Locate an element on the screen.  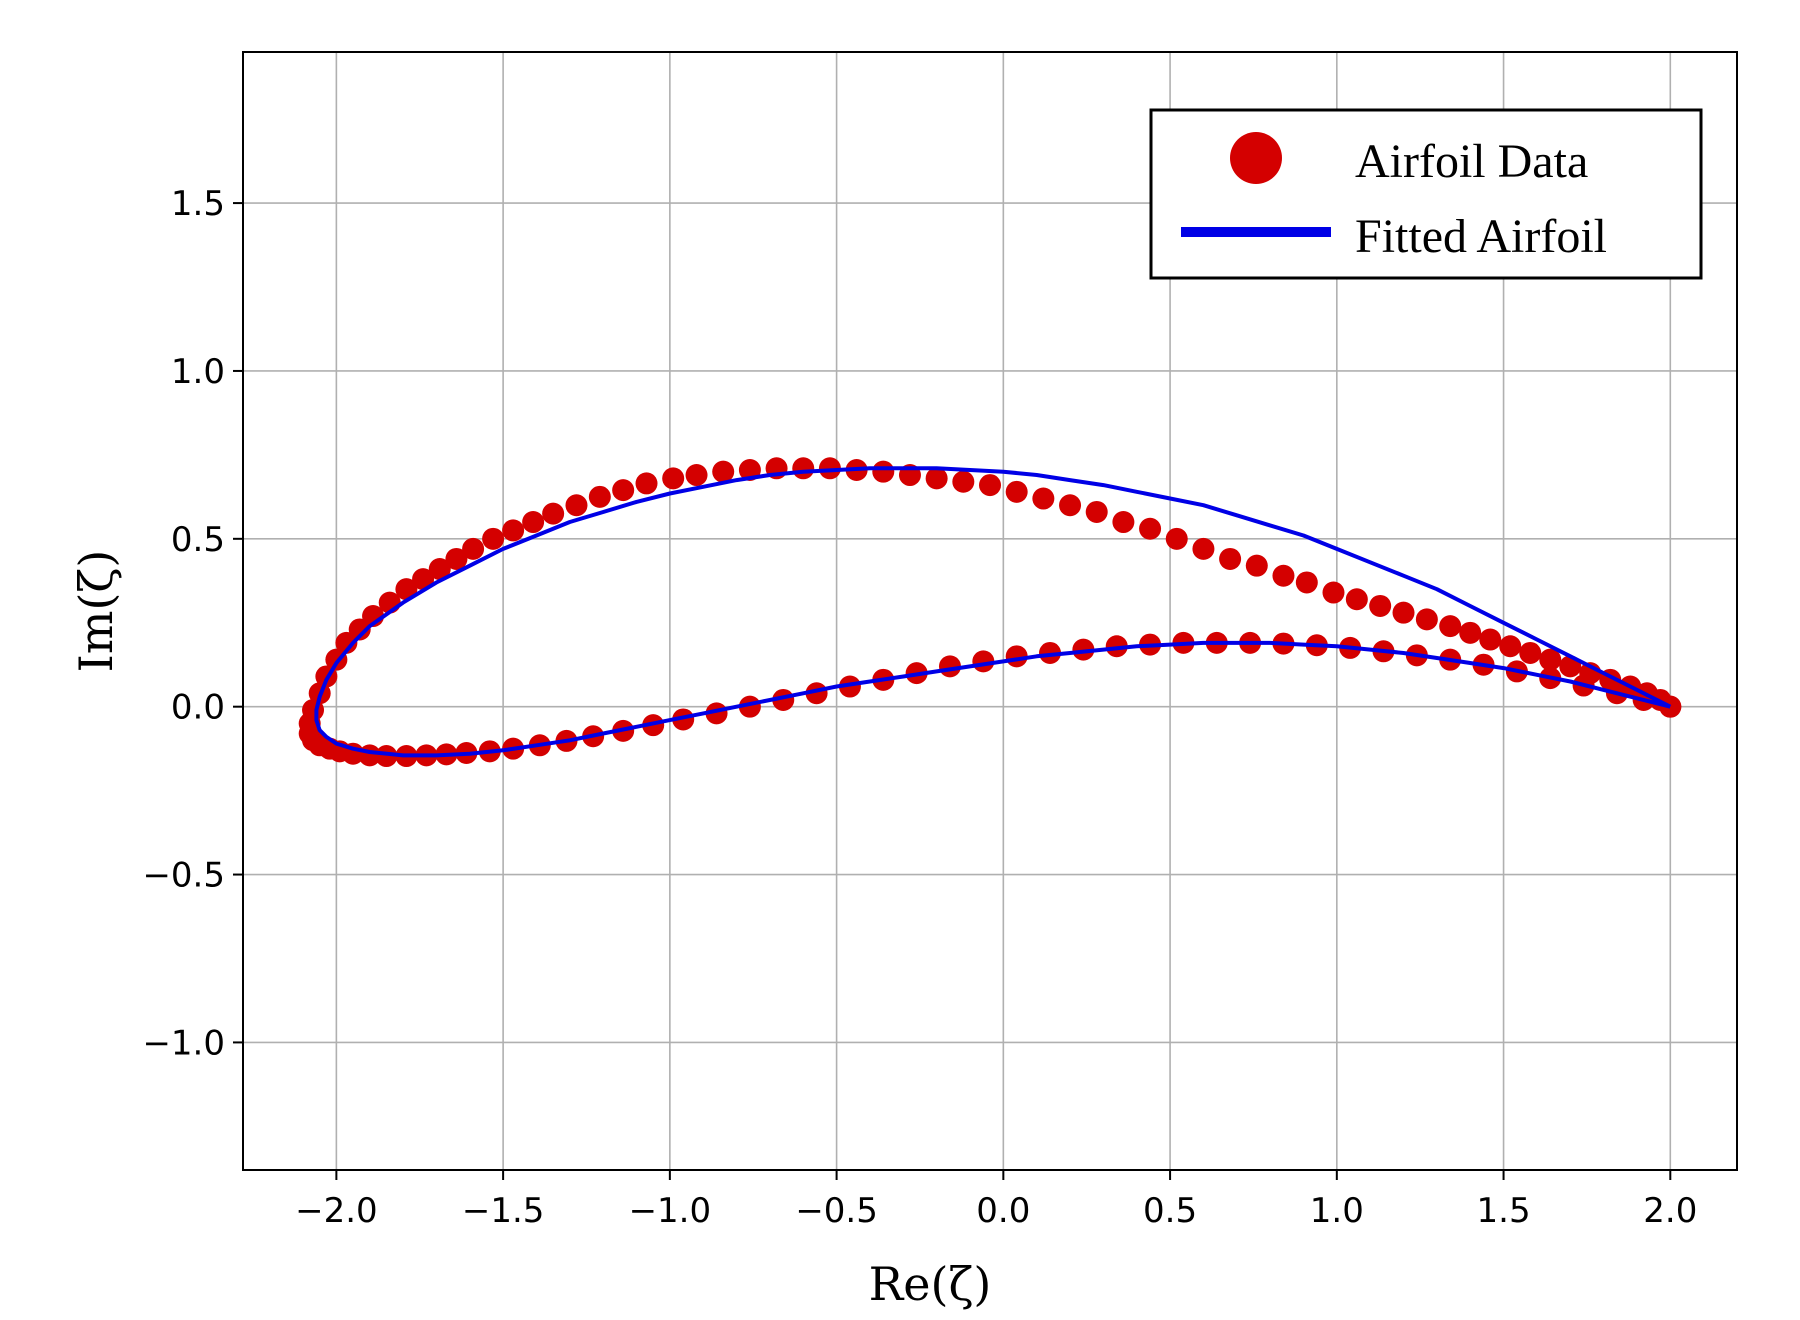
x-tick-label: 1.5 is located at coordinates (1504, 1211).